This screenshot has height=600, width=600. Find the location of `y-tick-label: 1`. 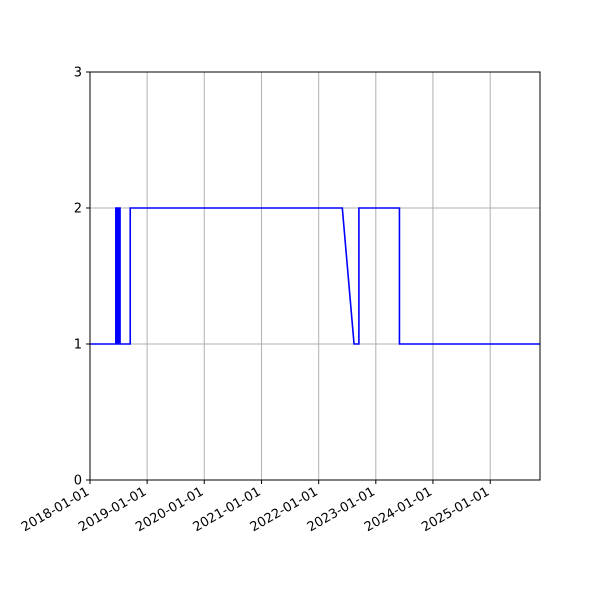

y-tick-label: 1 is located at coordinates (78, 345).